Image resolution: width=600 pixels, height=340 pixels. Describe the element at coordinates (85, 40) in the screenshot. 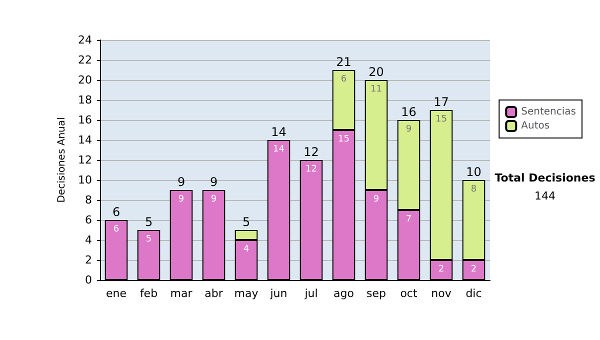

I see `y-tick-label: 24` at that location.